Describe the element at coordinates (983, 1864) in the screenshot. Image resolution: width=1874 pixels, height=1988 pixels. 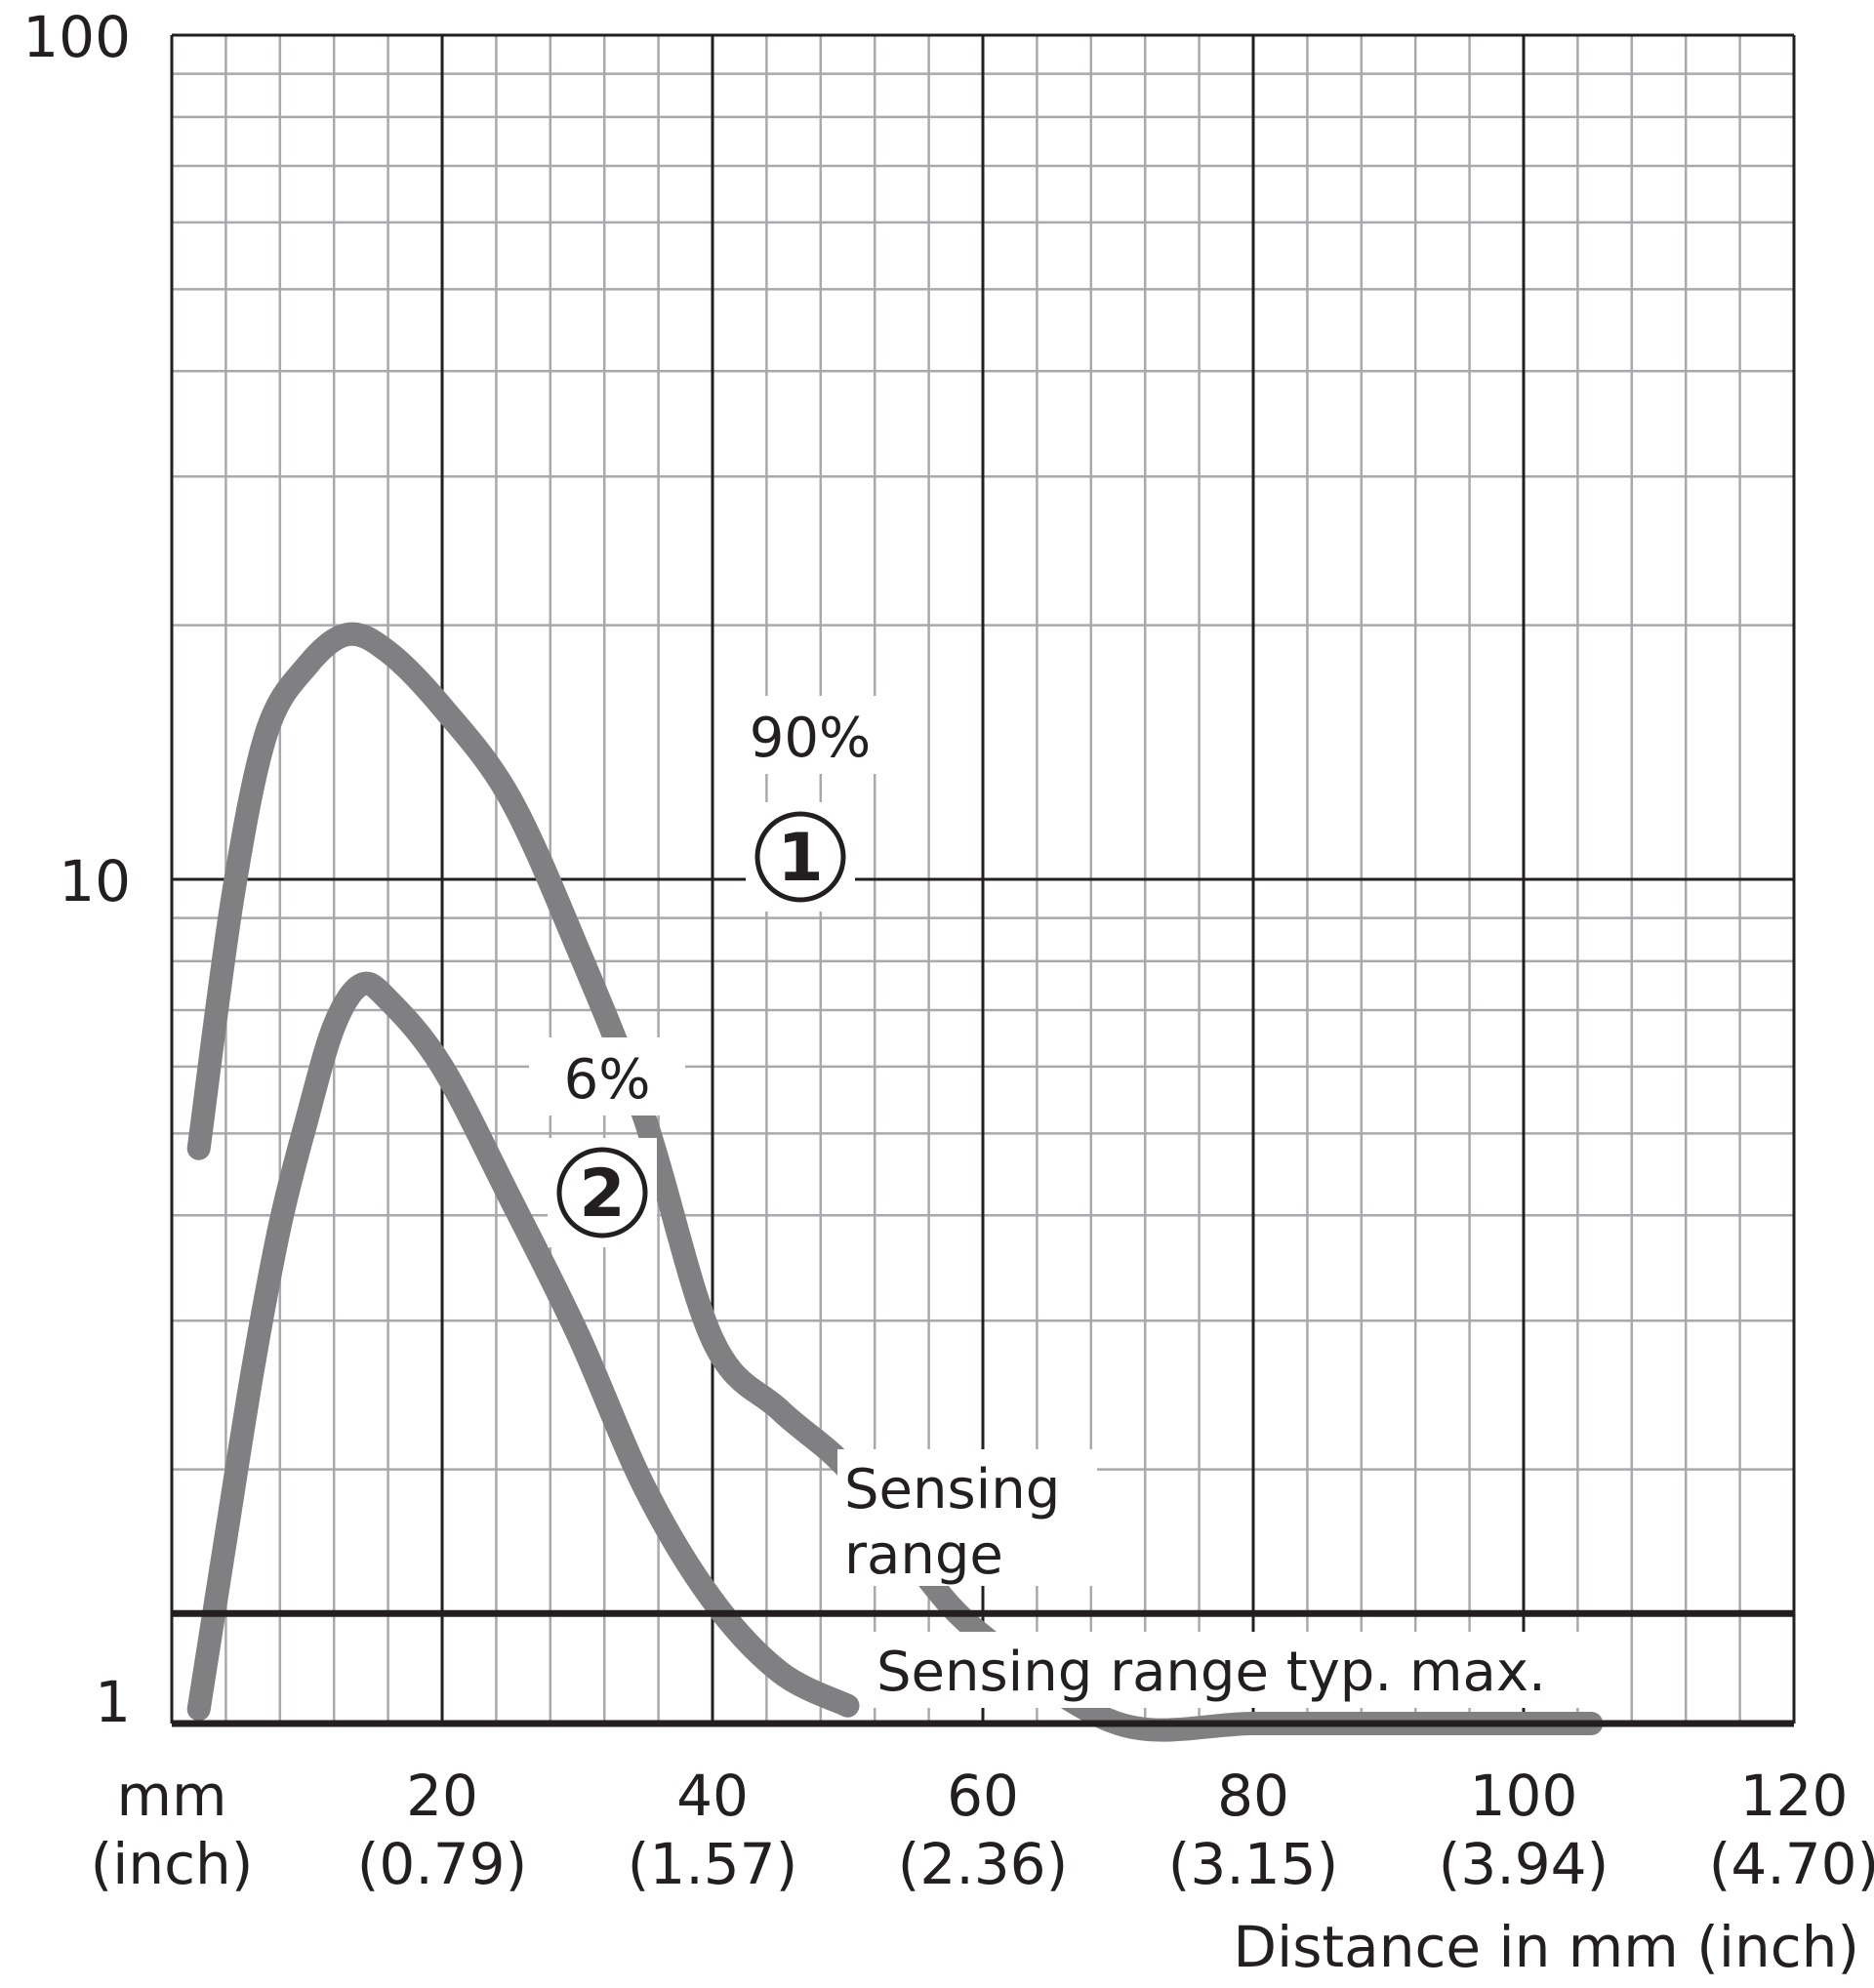
I see `x-tick-inch-label: (2.36)` at that location.